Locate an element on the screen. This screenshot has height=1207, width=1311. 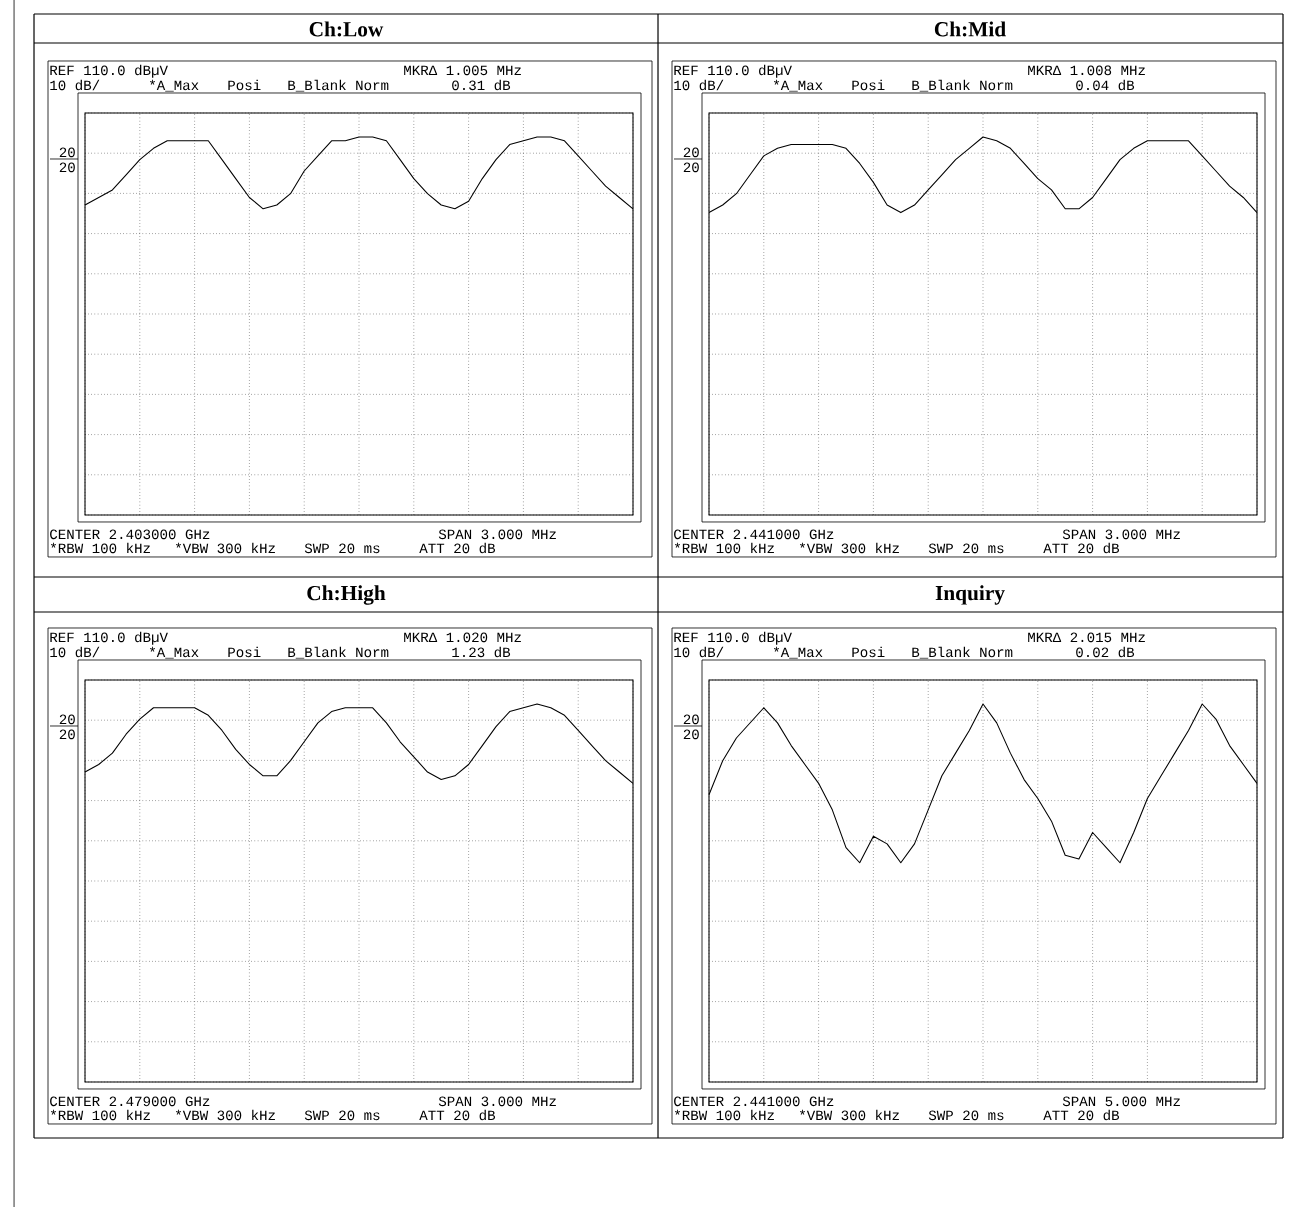
chart-title: Ch:Mid is located at coordinates (970, 29).